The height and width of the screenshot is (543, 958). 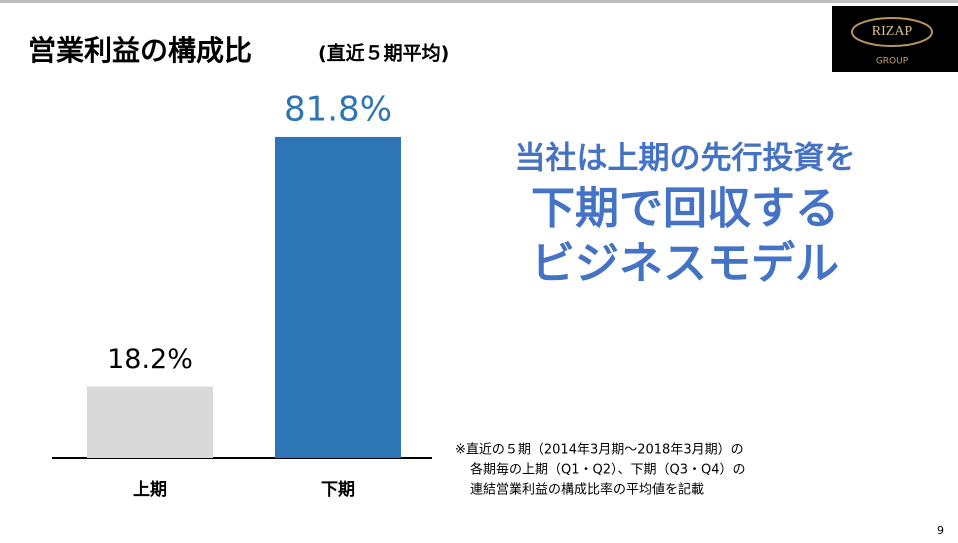 I want to click on x-tick-label: 上期, so click(x=150, y=490).